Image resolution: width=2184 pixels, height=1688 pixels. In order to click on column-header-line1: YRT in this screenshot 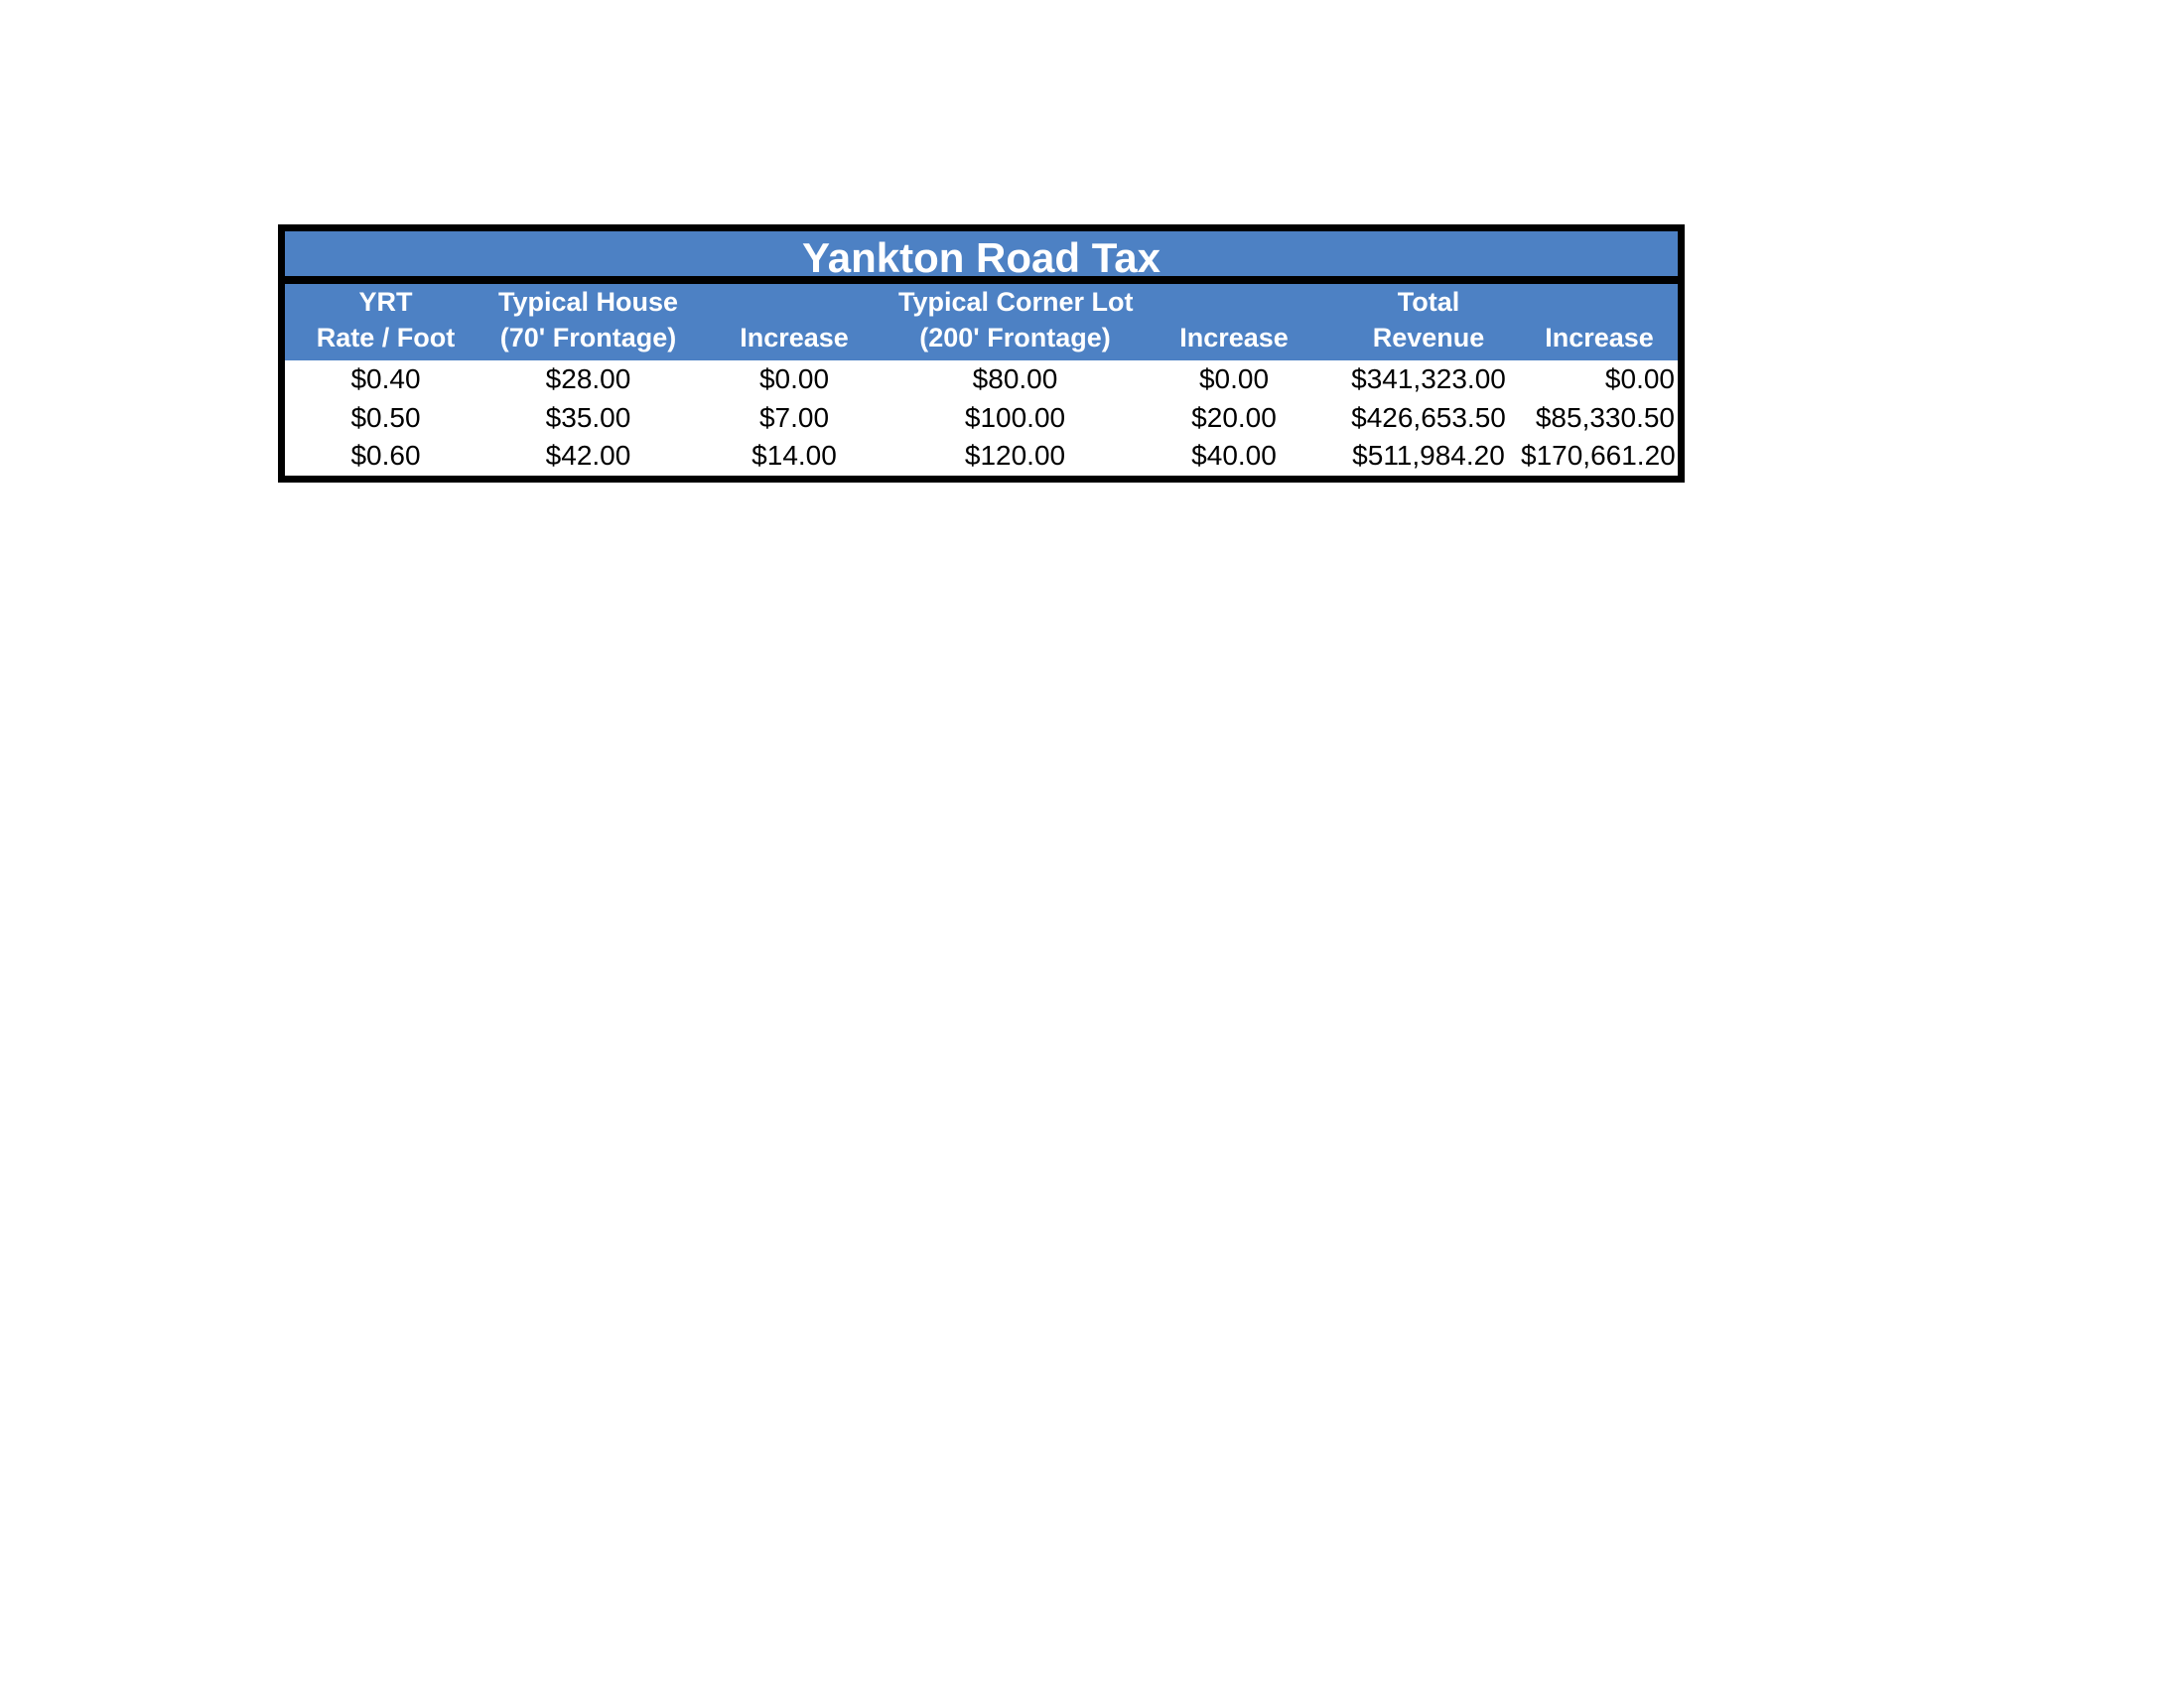, I will do `click(385, 302)`.